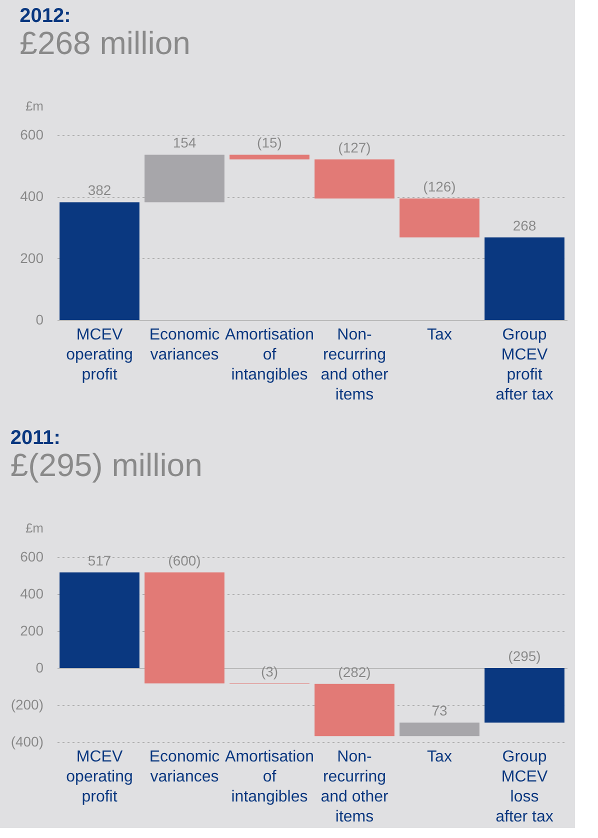  What do you see at coordinates (525, 787) in the screenshot?
I see `x-tick-label: Group MCEV loss after tax` at bounding box center [525, 787].